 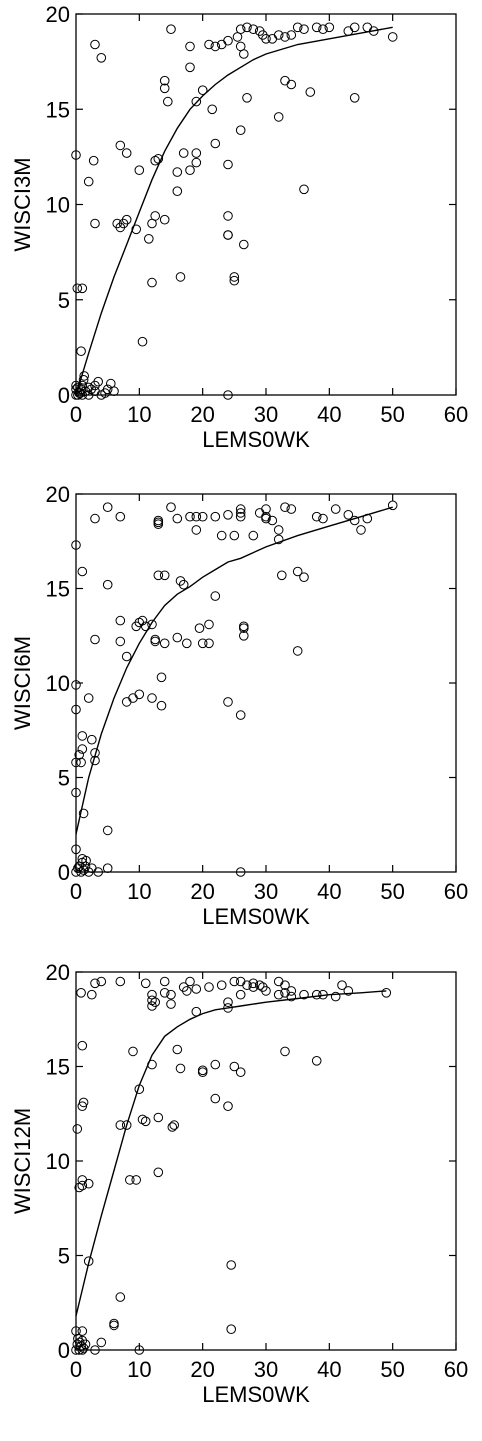 What do you see at coordinates (266, 891) in the screenshot?
I see `x-tick-label: 30` at bounding box center [266, 891].